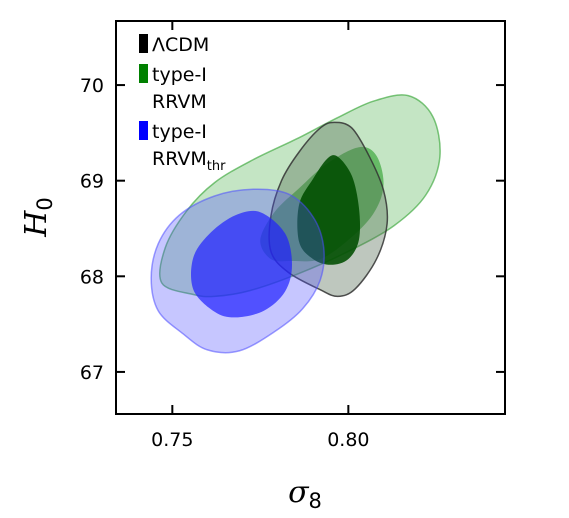 The height and width of the screenshot is (518, 569). What do you see at coordinates (189, 161) in the screenshot?
I see `legend-label-rrvm_thr: RRVMthr` at bounding box center [189, 161].